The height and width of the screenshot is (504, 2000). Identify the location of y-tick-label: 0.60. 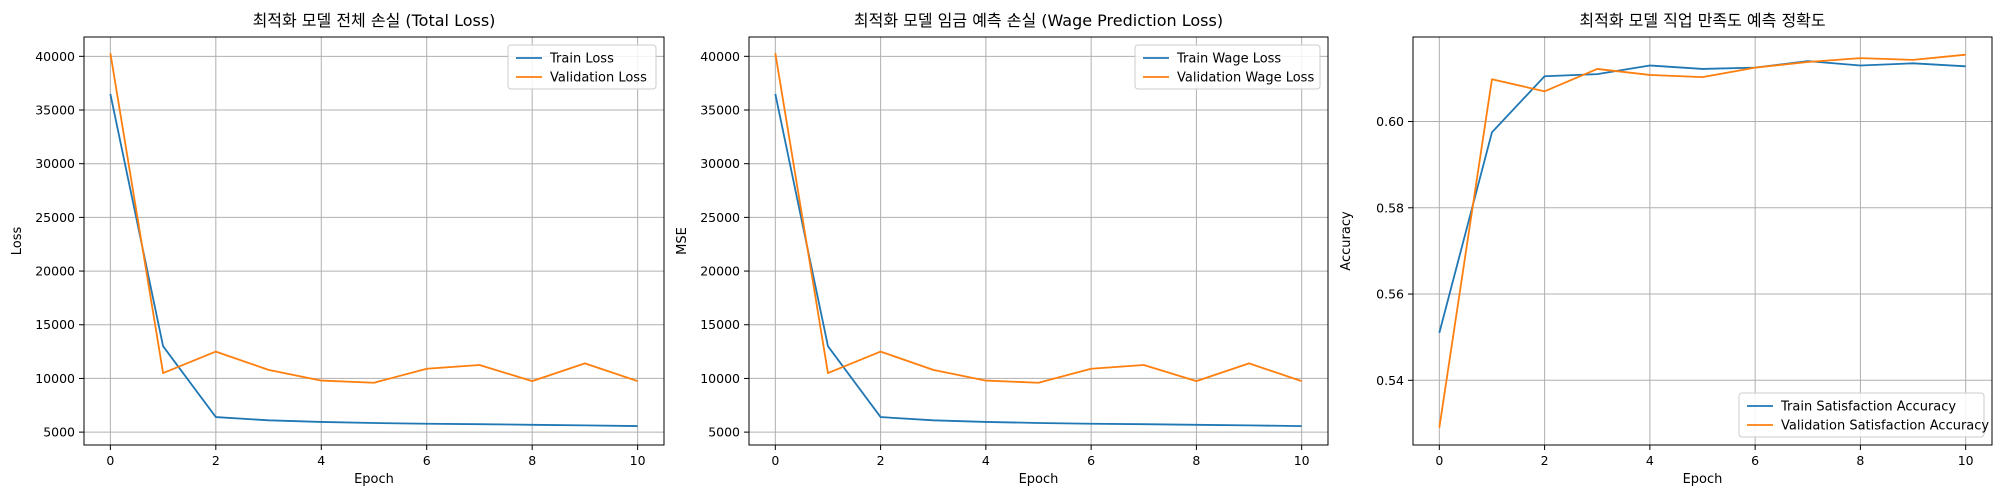
(1390, 121).